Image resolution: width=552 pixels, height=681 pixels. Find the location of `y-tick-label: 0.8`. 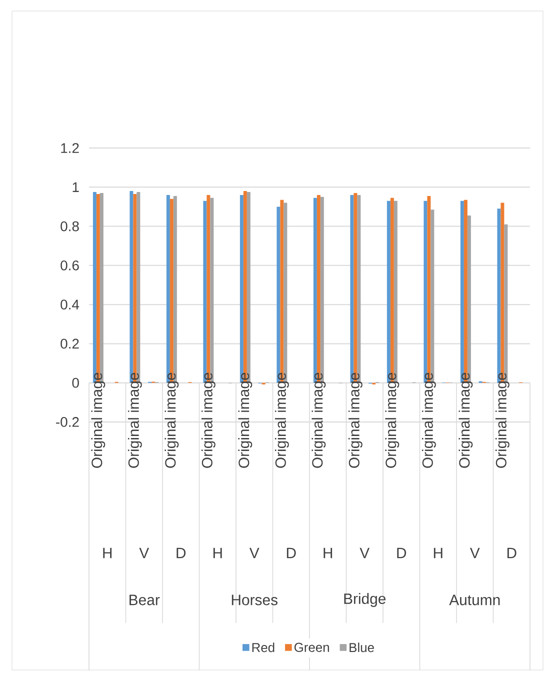

y-tick-label: 0.8 is located at coordinates (69, 226).